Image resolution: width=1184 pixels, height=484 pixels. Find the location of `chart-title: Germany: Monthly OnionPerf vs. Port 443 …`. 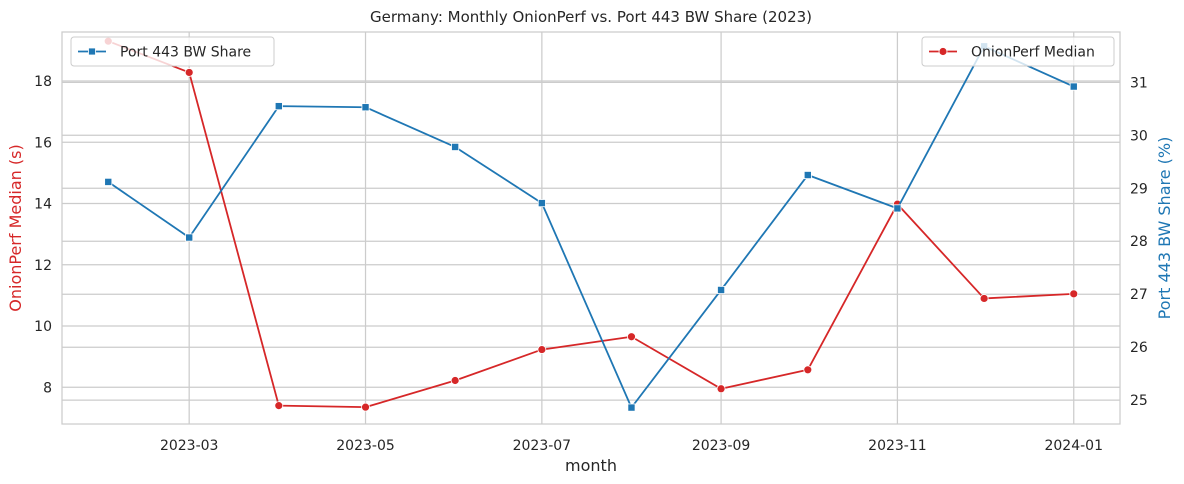

chart-title: Germany: Monthly OnionPerf vs. Port 443 … is located at coordinates (591, 17).